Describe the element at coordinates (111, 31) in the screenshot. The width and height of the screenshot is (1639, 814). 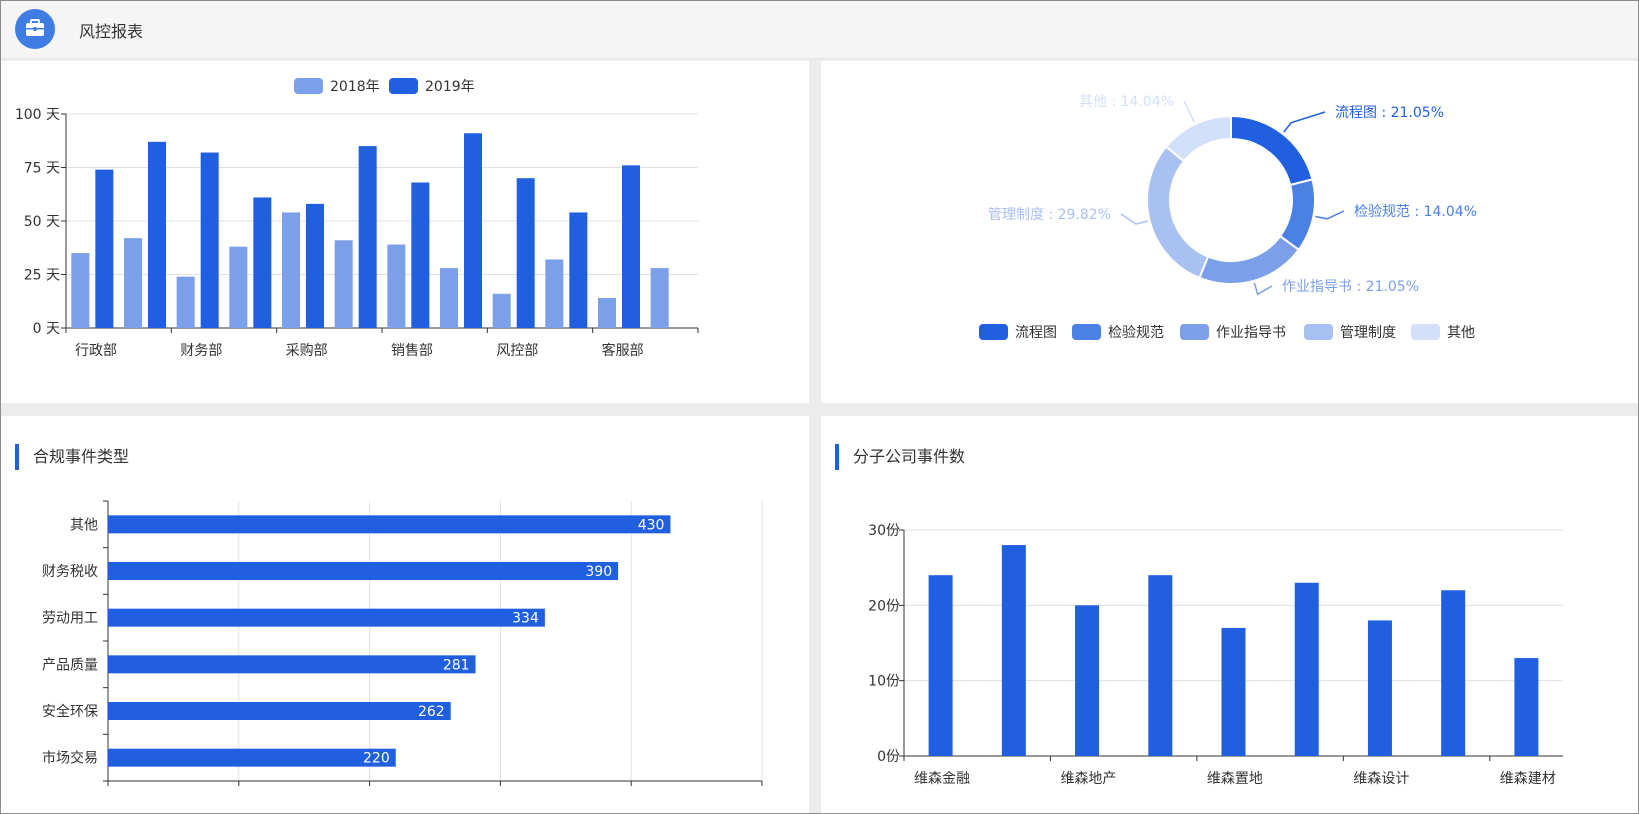
I see `app-title: 风控报表` at that location.